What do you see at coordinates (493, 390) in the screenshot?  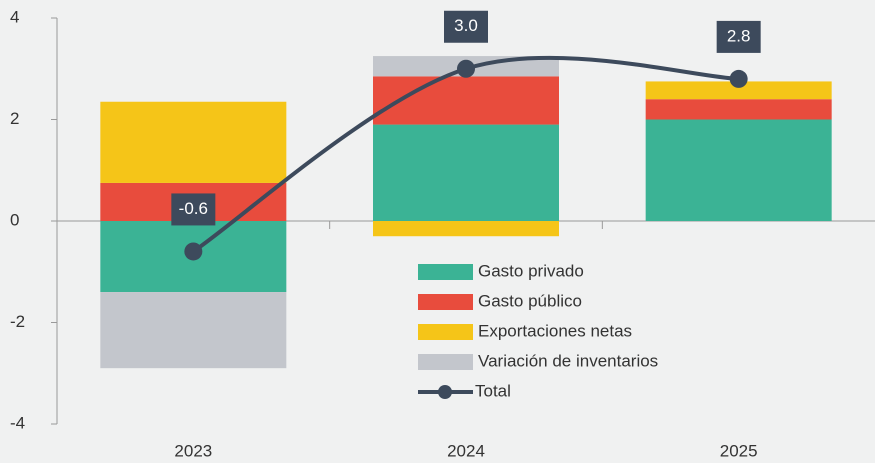 I see `legend-label: Total` at bounding box center [493, 390].